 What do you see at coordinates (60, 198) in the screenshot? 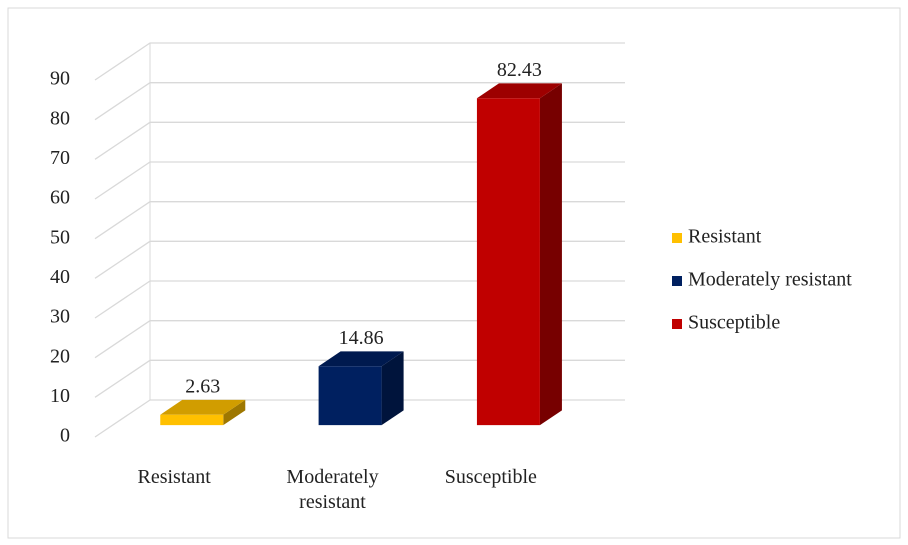
I see `y-tick-label: 60` at bounding box center [60, 198].